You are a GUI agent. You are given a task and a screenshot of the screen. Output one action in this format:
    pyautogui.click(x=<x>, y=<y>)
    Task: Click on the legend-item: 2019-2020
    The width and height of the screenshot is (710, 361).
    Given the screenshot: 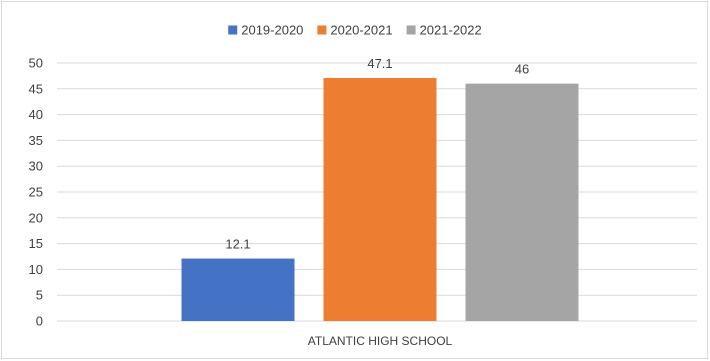 What is the action you would take?
    pyautogui.click(x=265, y=30)
    